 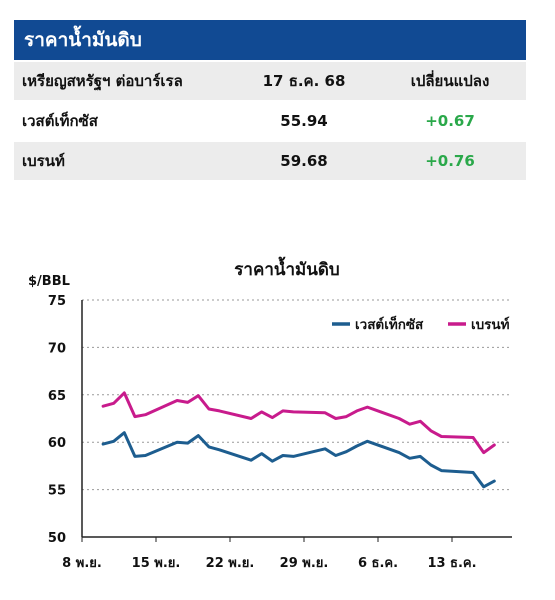 I want to click on y-tick-label: 50, so click(x=57, y=538).